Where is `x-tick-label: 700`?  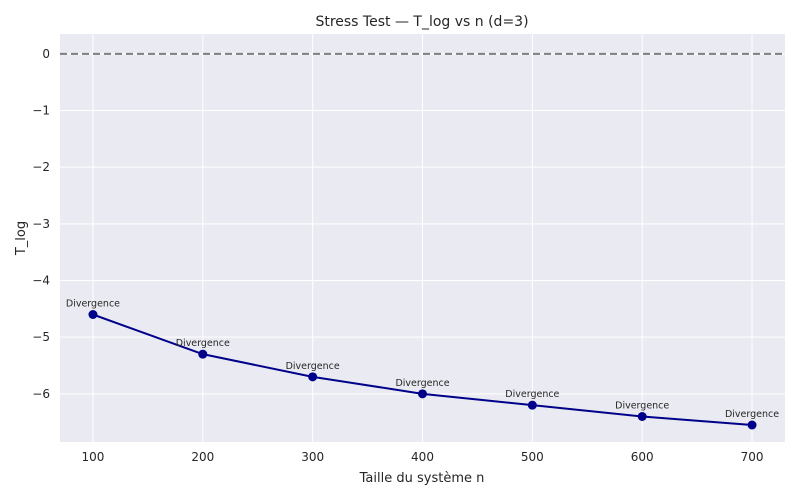
x-tick-label: 700 is located at coordinates (752, 457).